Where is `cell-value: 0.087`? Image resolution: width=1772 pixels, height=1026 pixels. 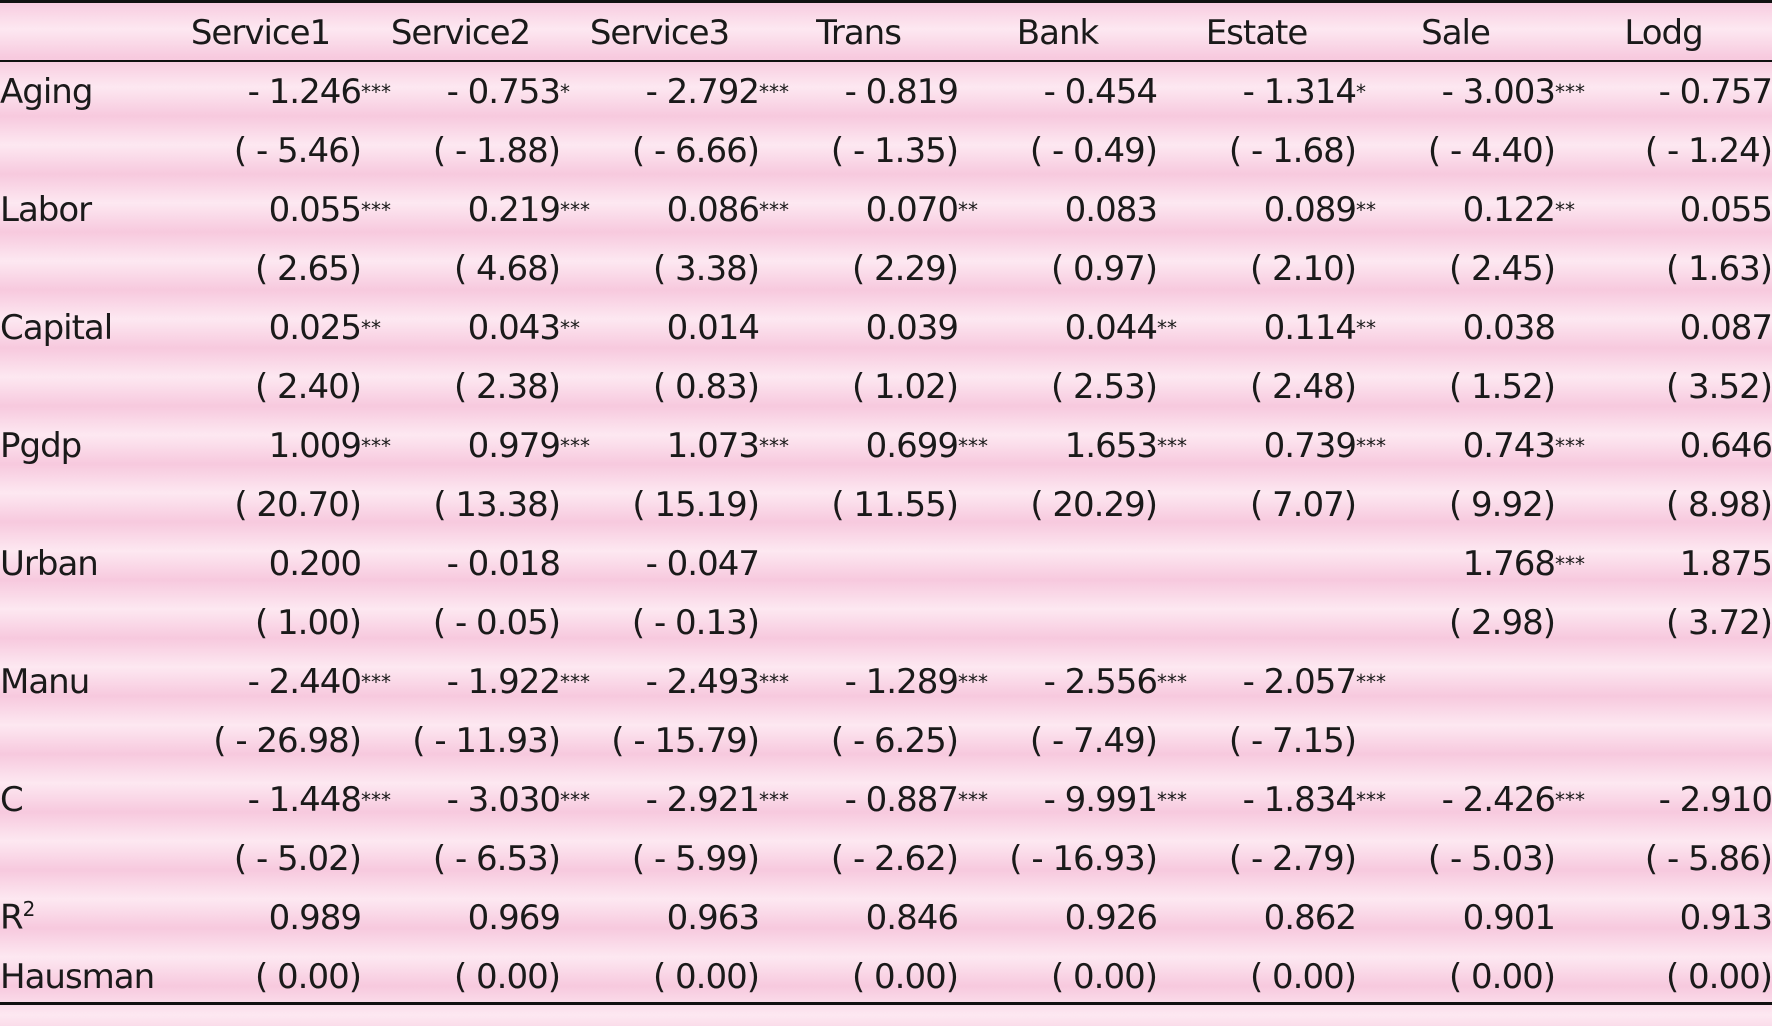 cell-value: 0.087 is located at coordinates (1725, 327).